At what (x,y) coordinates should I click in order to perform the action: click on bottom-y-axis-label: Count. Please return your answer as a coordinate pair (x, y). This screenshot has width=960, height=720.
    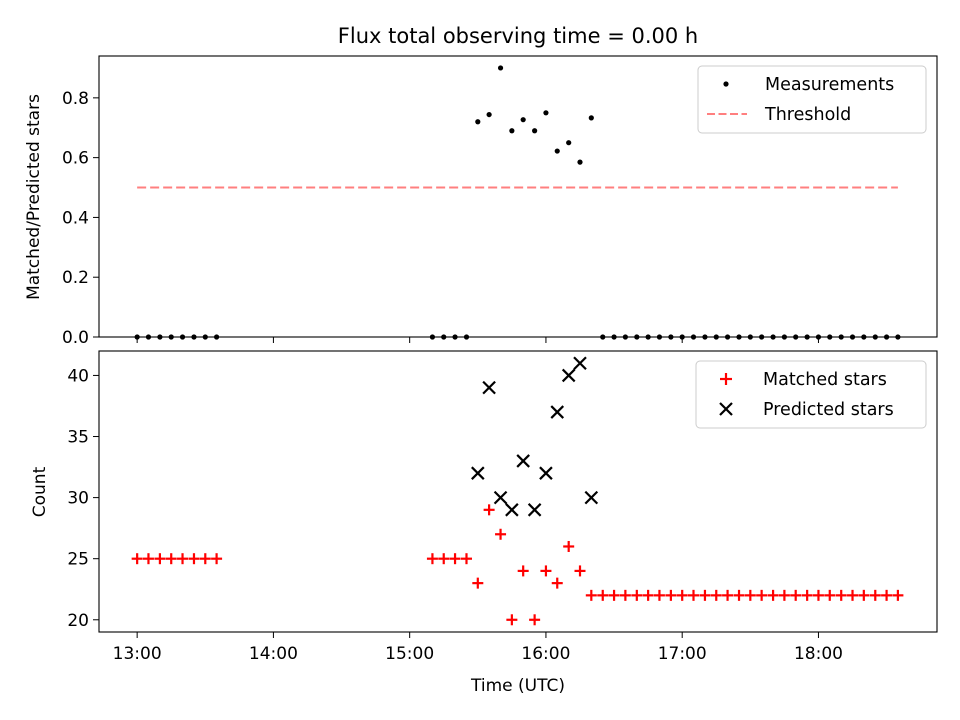
    Looking at the image, I should click on (40, 491).